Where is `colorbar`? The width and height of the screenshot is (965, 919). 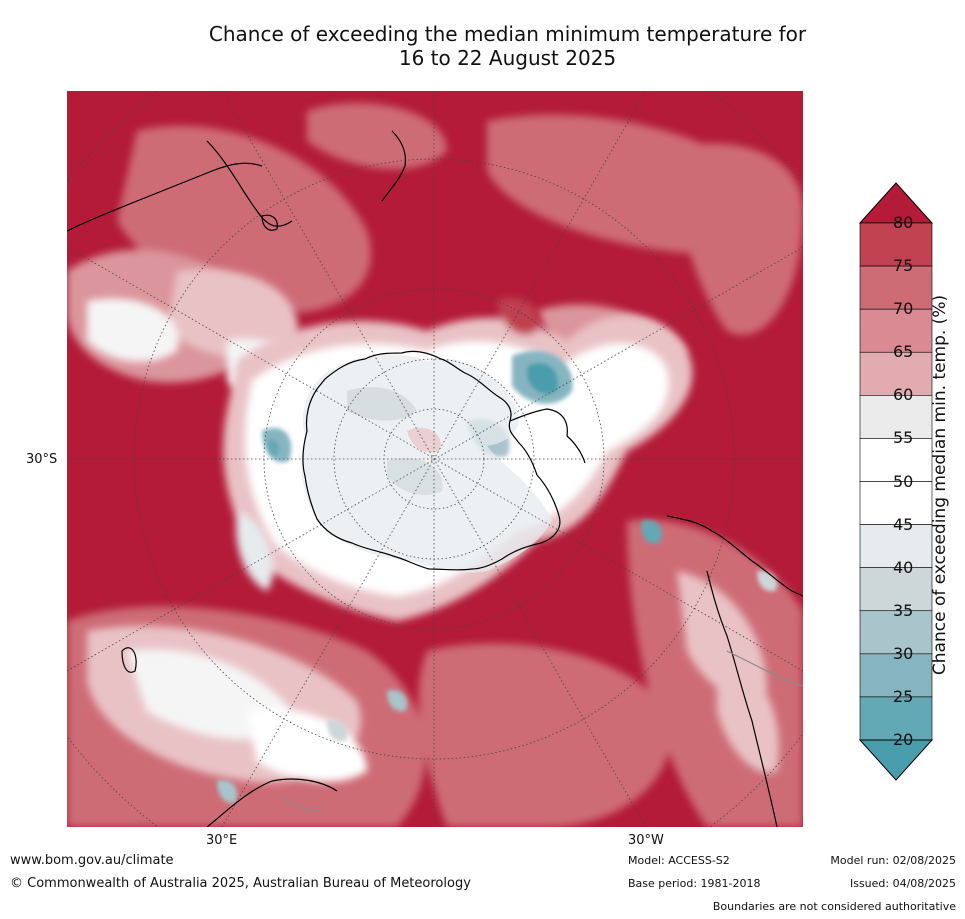
colorbar is located at coordinates (896, 481).